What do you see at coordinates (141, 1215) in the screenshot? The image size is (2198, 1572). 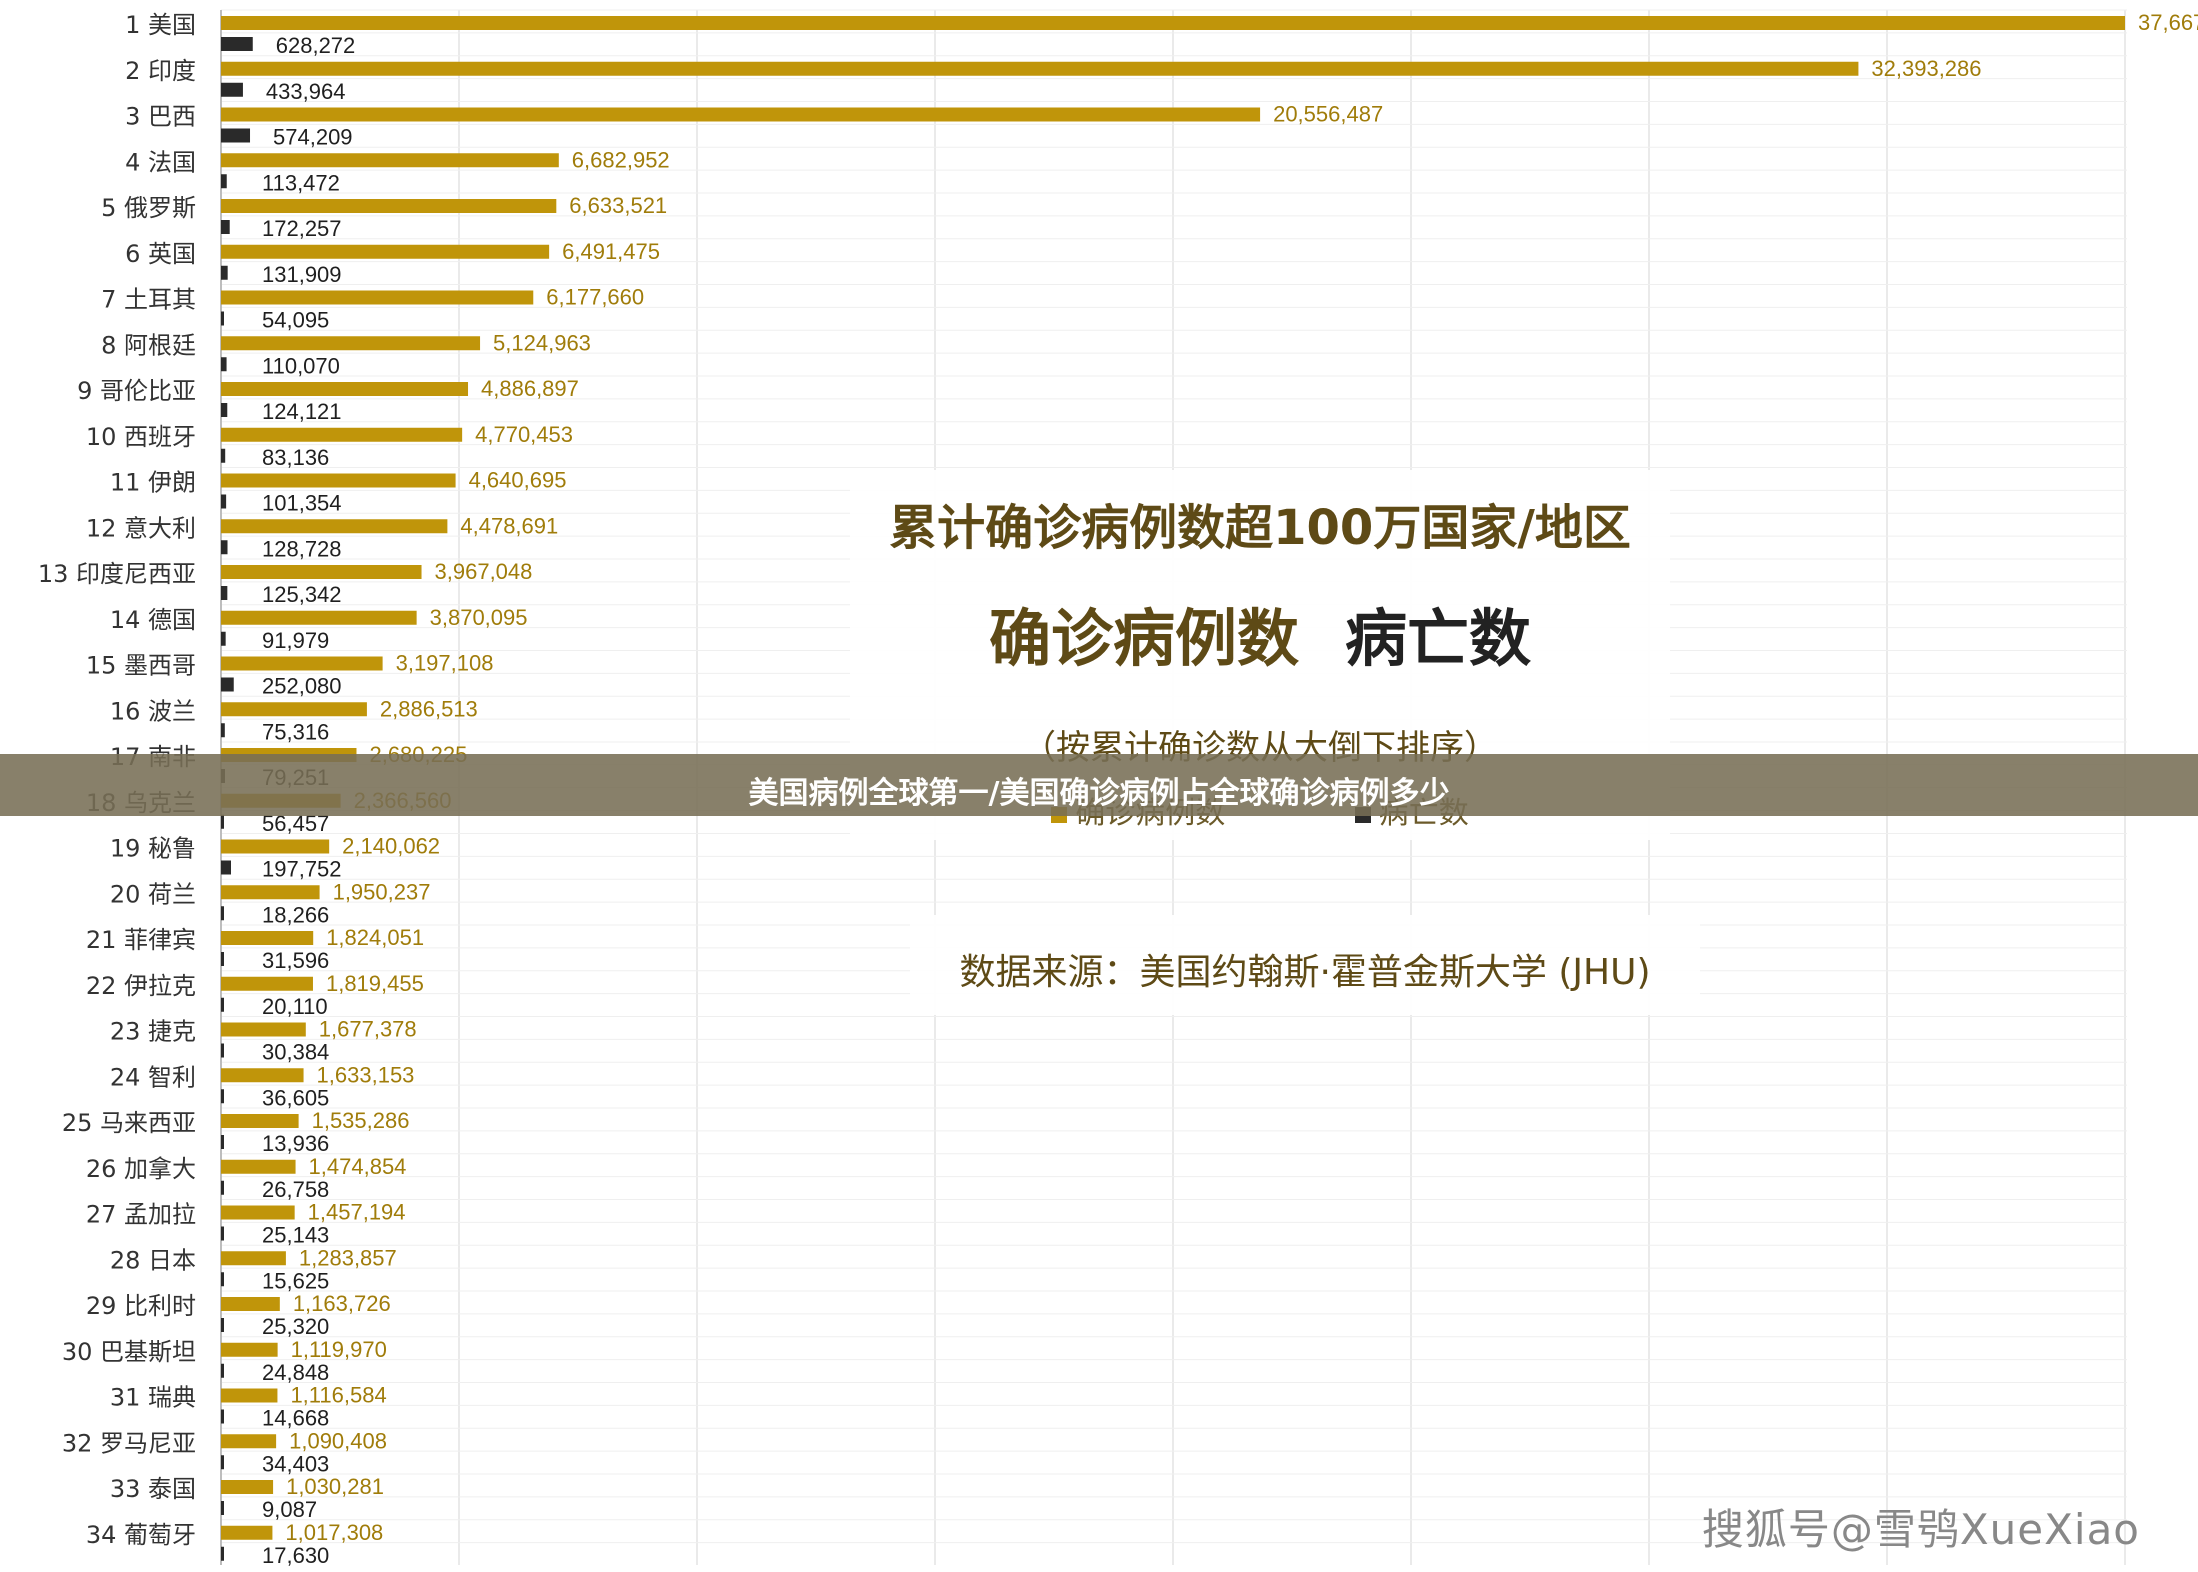 I see `category-label: 27 孟加拉` at bounding box center [141, 1215].